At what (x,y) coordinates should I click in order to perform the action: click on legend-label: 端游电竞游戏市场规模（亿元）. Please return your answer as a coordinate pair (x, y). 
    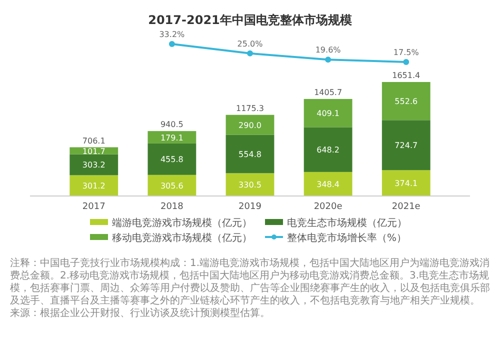
    Looking at the image, I should click on (182, 223).